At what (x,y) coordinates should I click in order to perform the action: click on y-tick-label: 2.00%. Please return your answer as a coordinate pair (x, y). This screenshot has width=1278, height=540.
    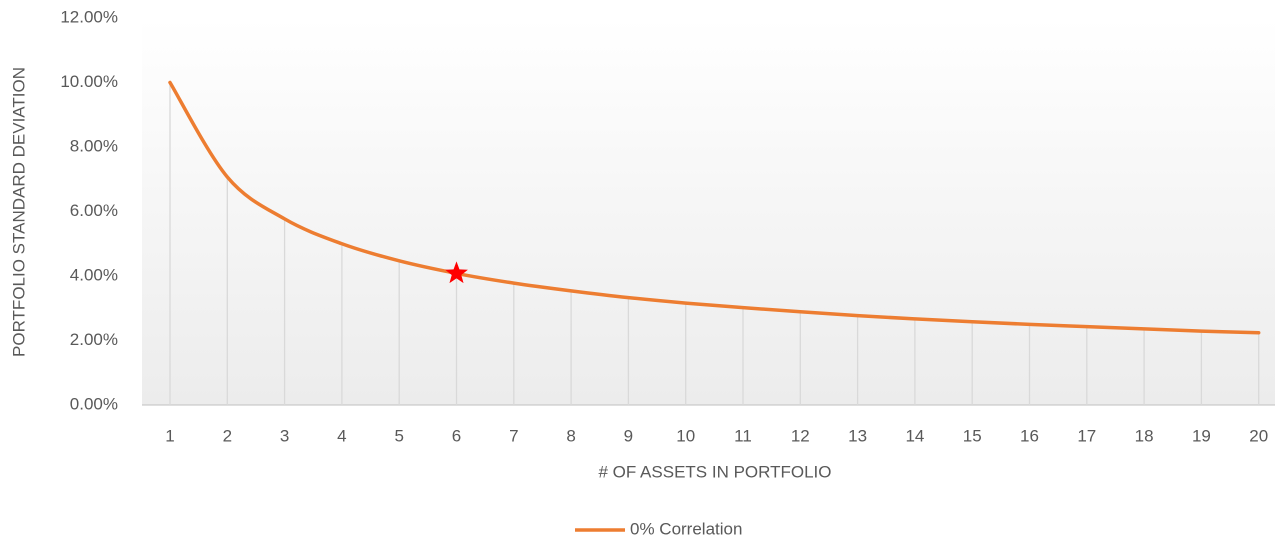
    Looking at the image, I should click on (94, 339).